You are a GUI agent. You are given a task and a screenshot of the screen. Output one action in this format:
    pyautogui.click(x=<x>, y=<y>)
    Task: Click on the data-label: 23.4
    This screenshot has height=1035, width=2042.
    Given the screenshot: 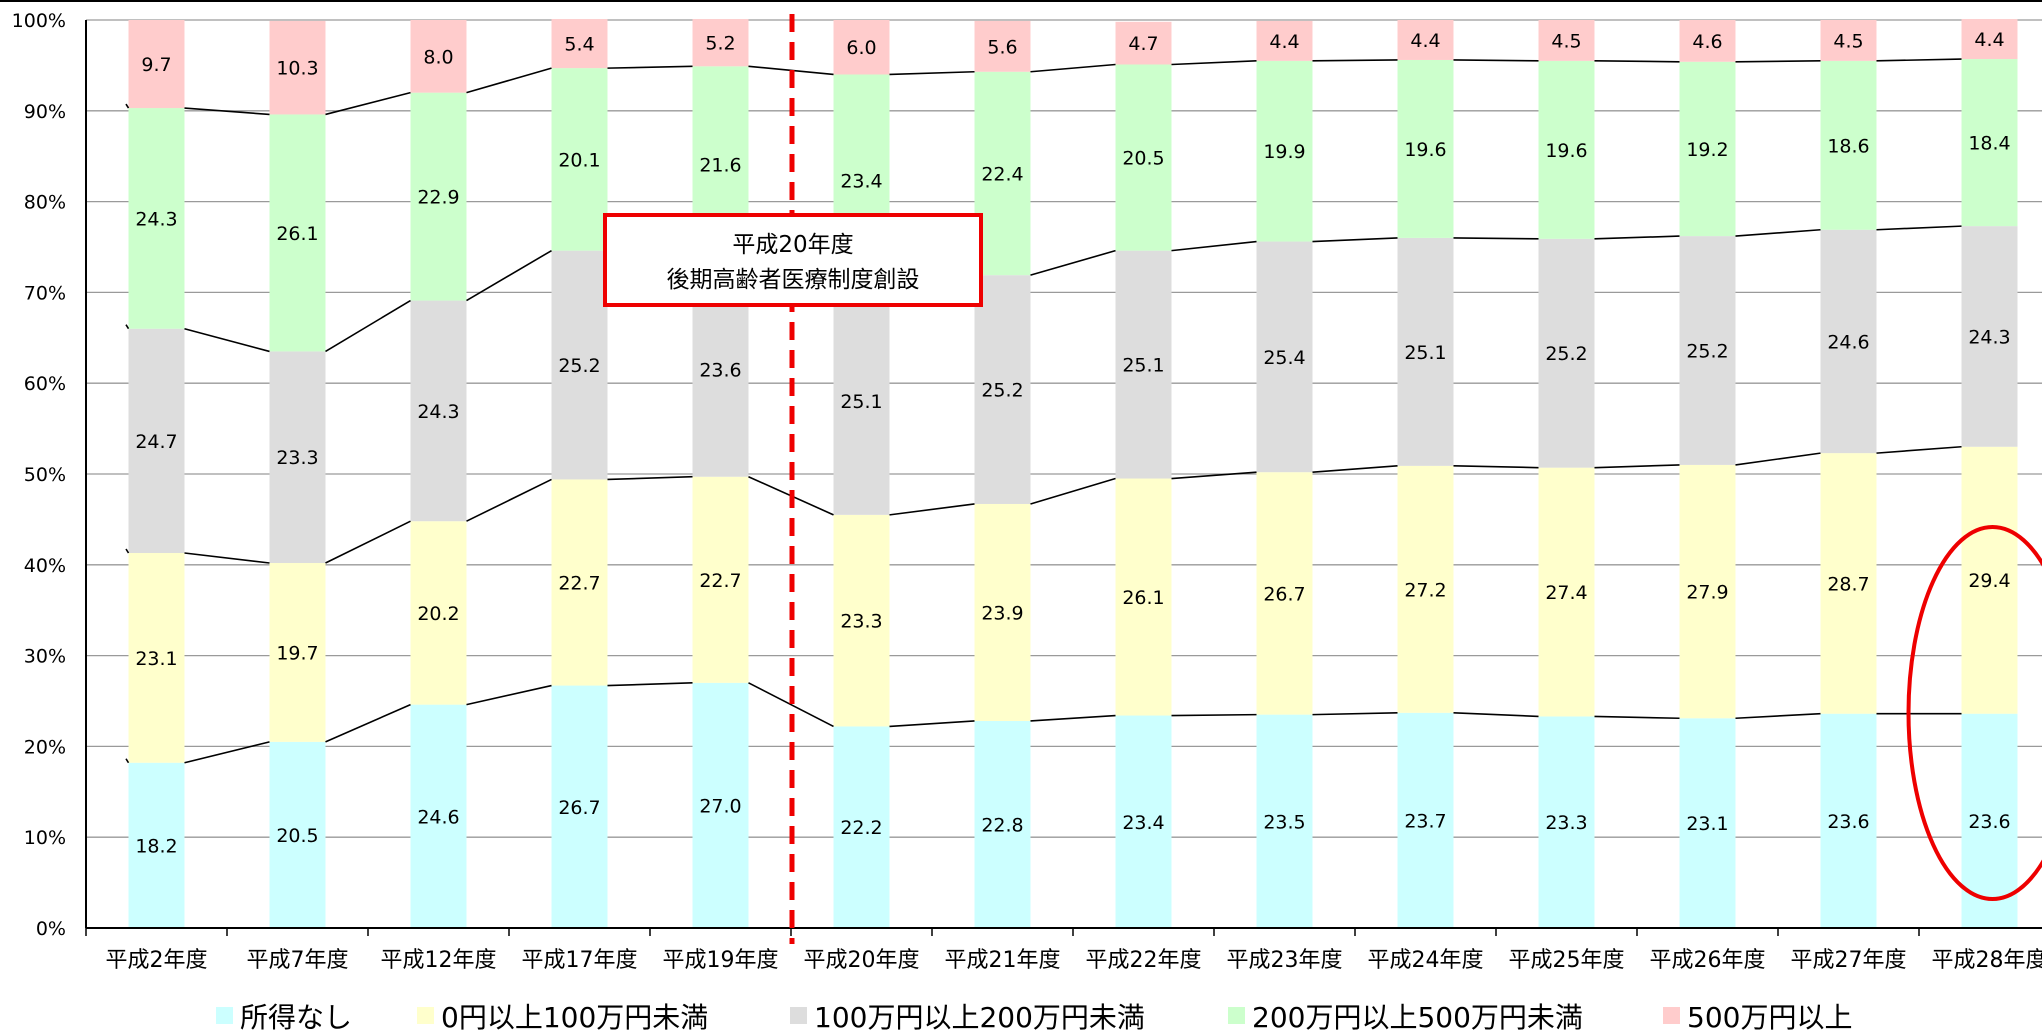 What is the action you would take?
    pyautogui.click(x=1143, y=823)
    